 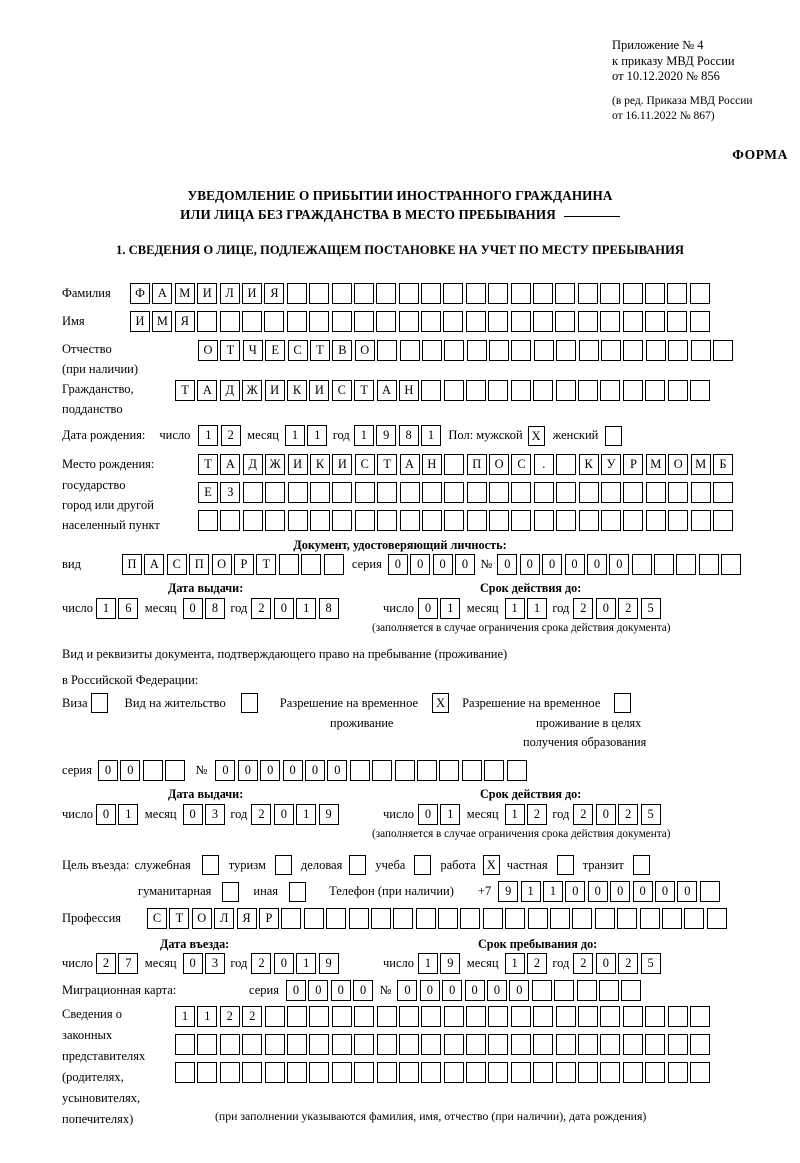 I want to click on temp-residence-edu-checkbox, so click(x=623, y=703).